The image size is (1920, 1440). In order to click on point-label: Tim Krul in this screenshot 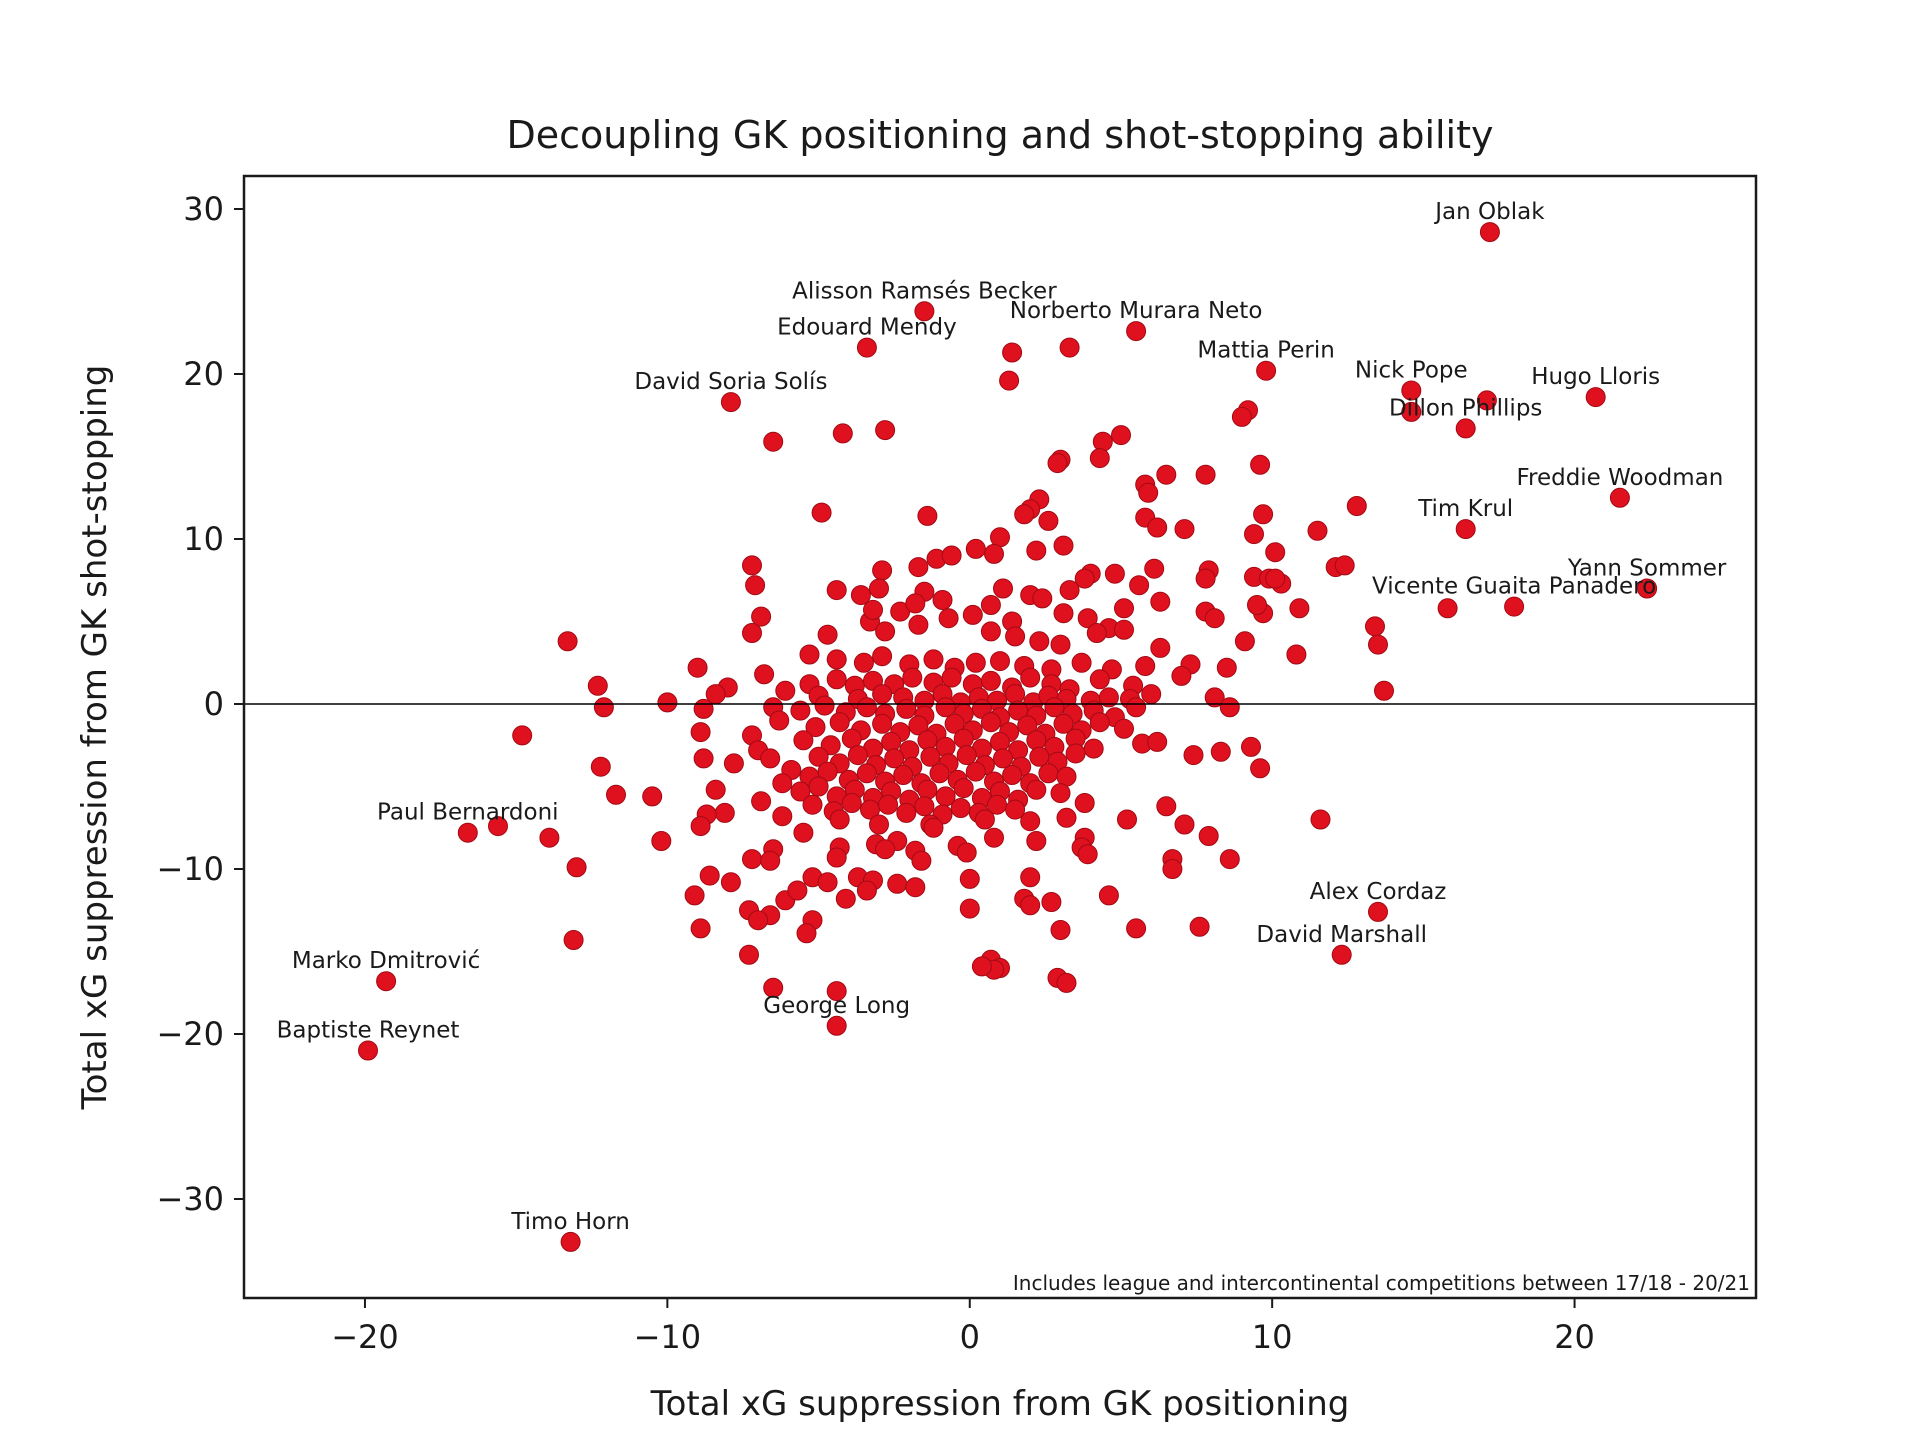, I will do `click(1465, 509)`.